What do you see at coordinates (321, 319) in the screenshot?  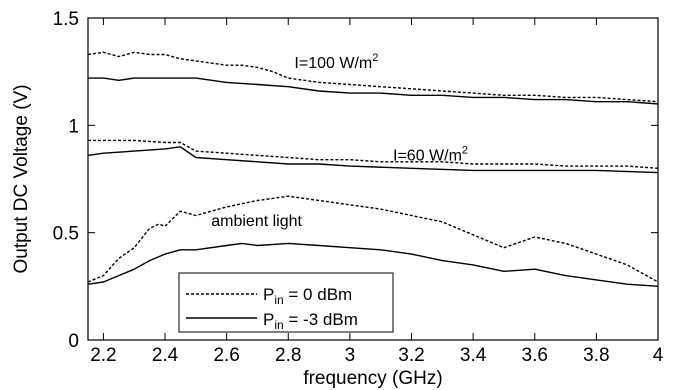 I see `legend-label-m3dbm-rest: = -3 dBm` at bounding box center [321, 319].